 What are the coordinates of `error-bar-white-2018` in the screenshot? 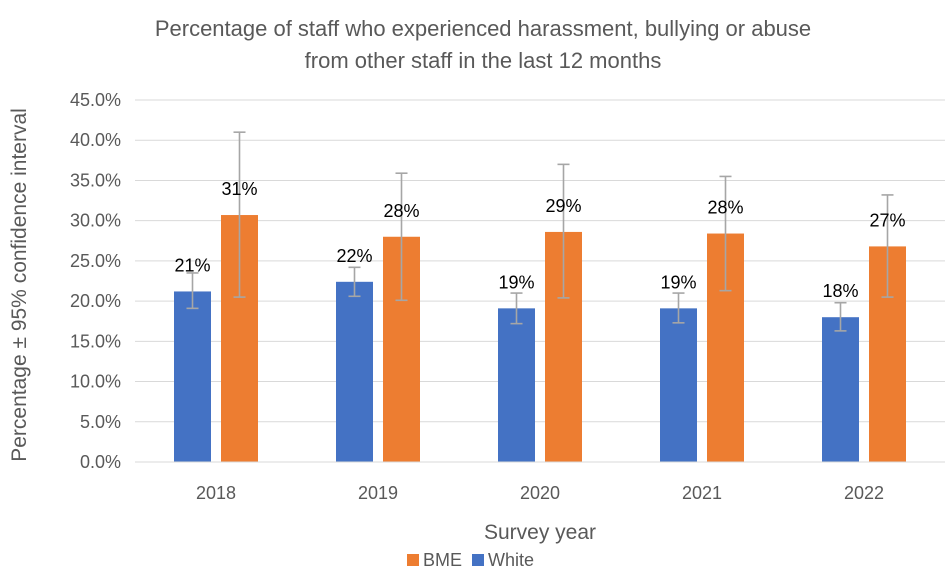 It's located at (192, 291).